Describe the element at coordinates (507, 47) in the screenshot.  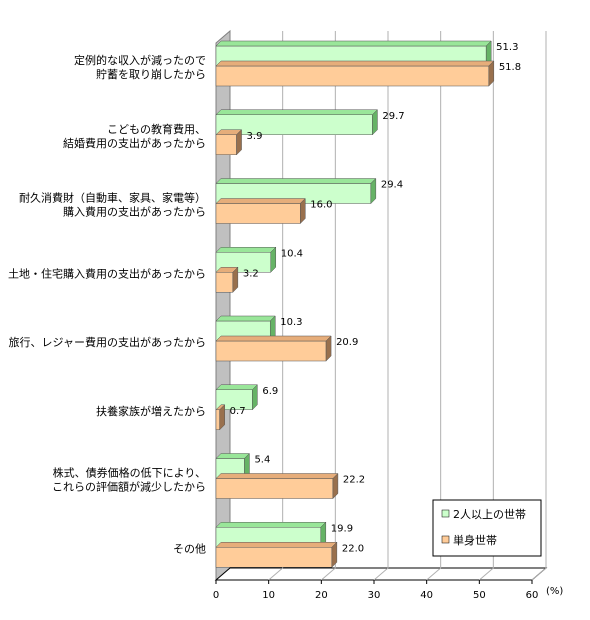
I see `value-label: 51.3` at that location.